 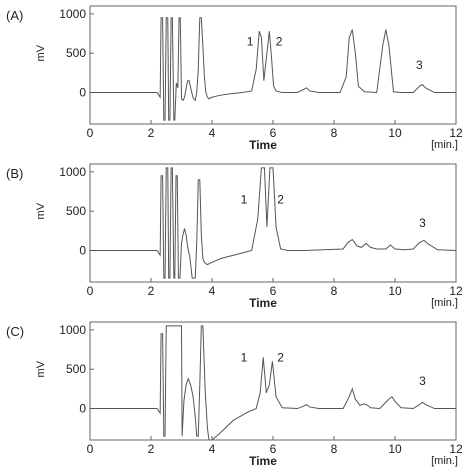 What do you see at coordinates (15, 331) in the screenshot?
I see `panel-label: (C)` at bounding box center [15, 331].